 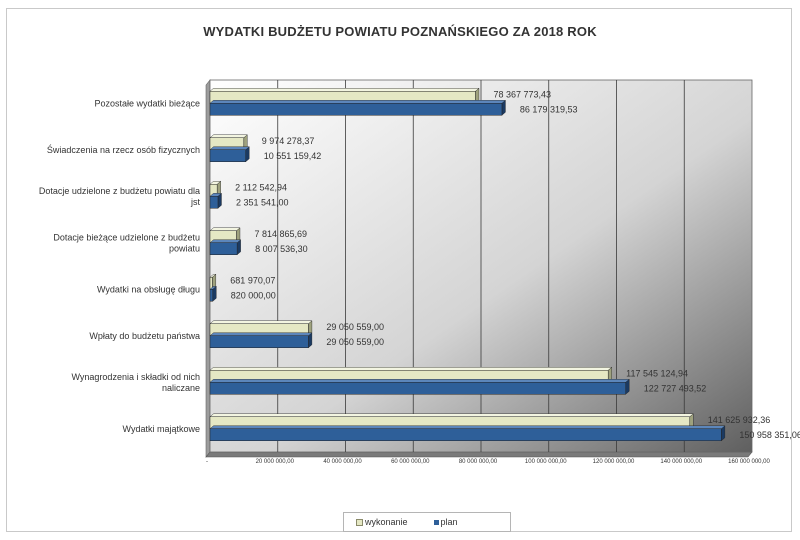 What do you see at coordinates (675, 388) in the screenshot?
I see `data-label-plan: 122 727 493,52` at bounding box center [675, 388].